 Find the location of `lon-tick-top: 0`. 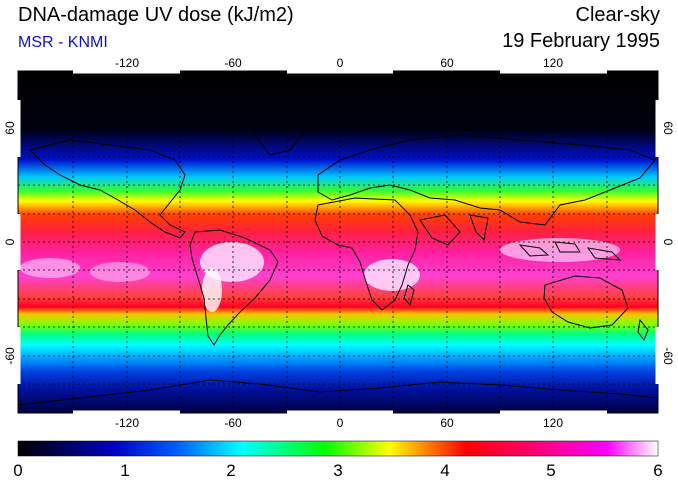

lon-tick-top: 0 is located at coordinates (340, 63).